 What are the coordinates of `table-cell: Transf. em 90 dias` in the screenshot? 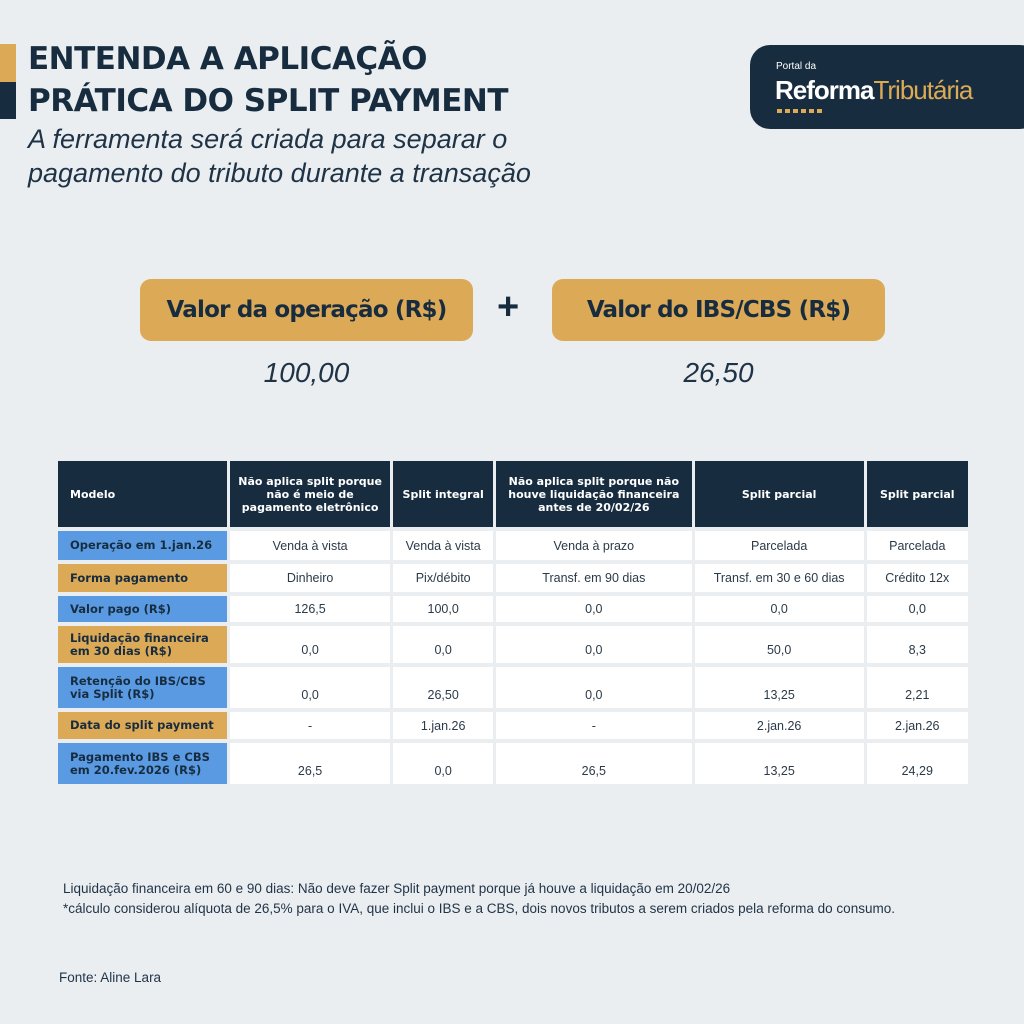 It's located at (593, 578).